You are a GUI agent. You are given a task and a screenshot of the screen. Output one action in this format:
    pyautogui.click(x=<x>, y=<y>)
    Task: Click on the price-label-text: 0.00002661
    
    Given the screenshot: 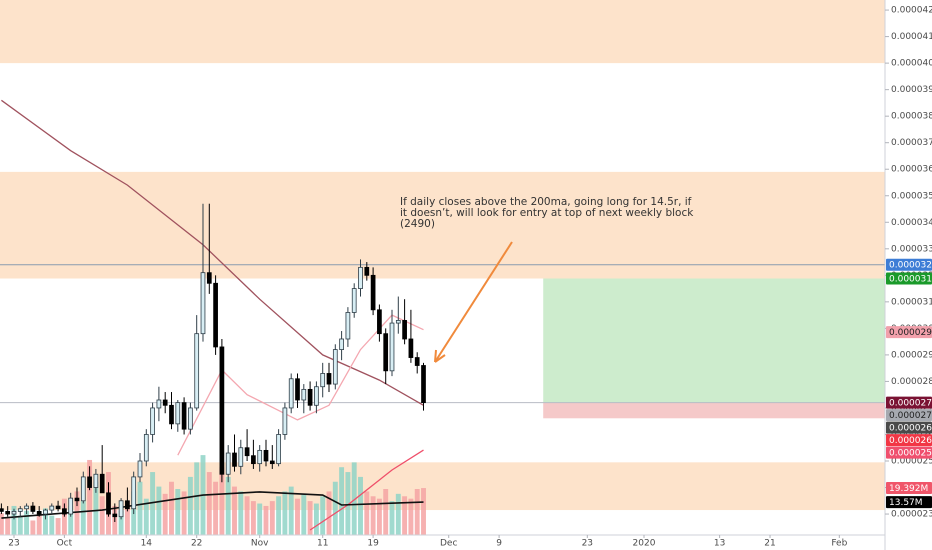 What is the action you would take?
    pyautogui.click(x=910, y=441)
    